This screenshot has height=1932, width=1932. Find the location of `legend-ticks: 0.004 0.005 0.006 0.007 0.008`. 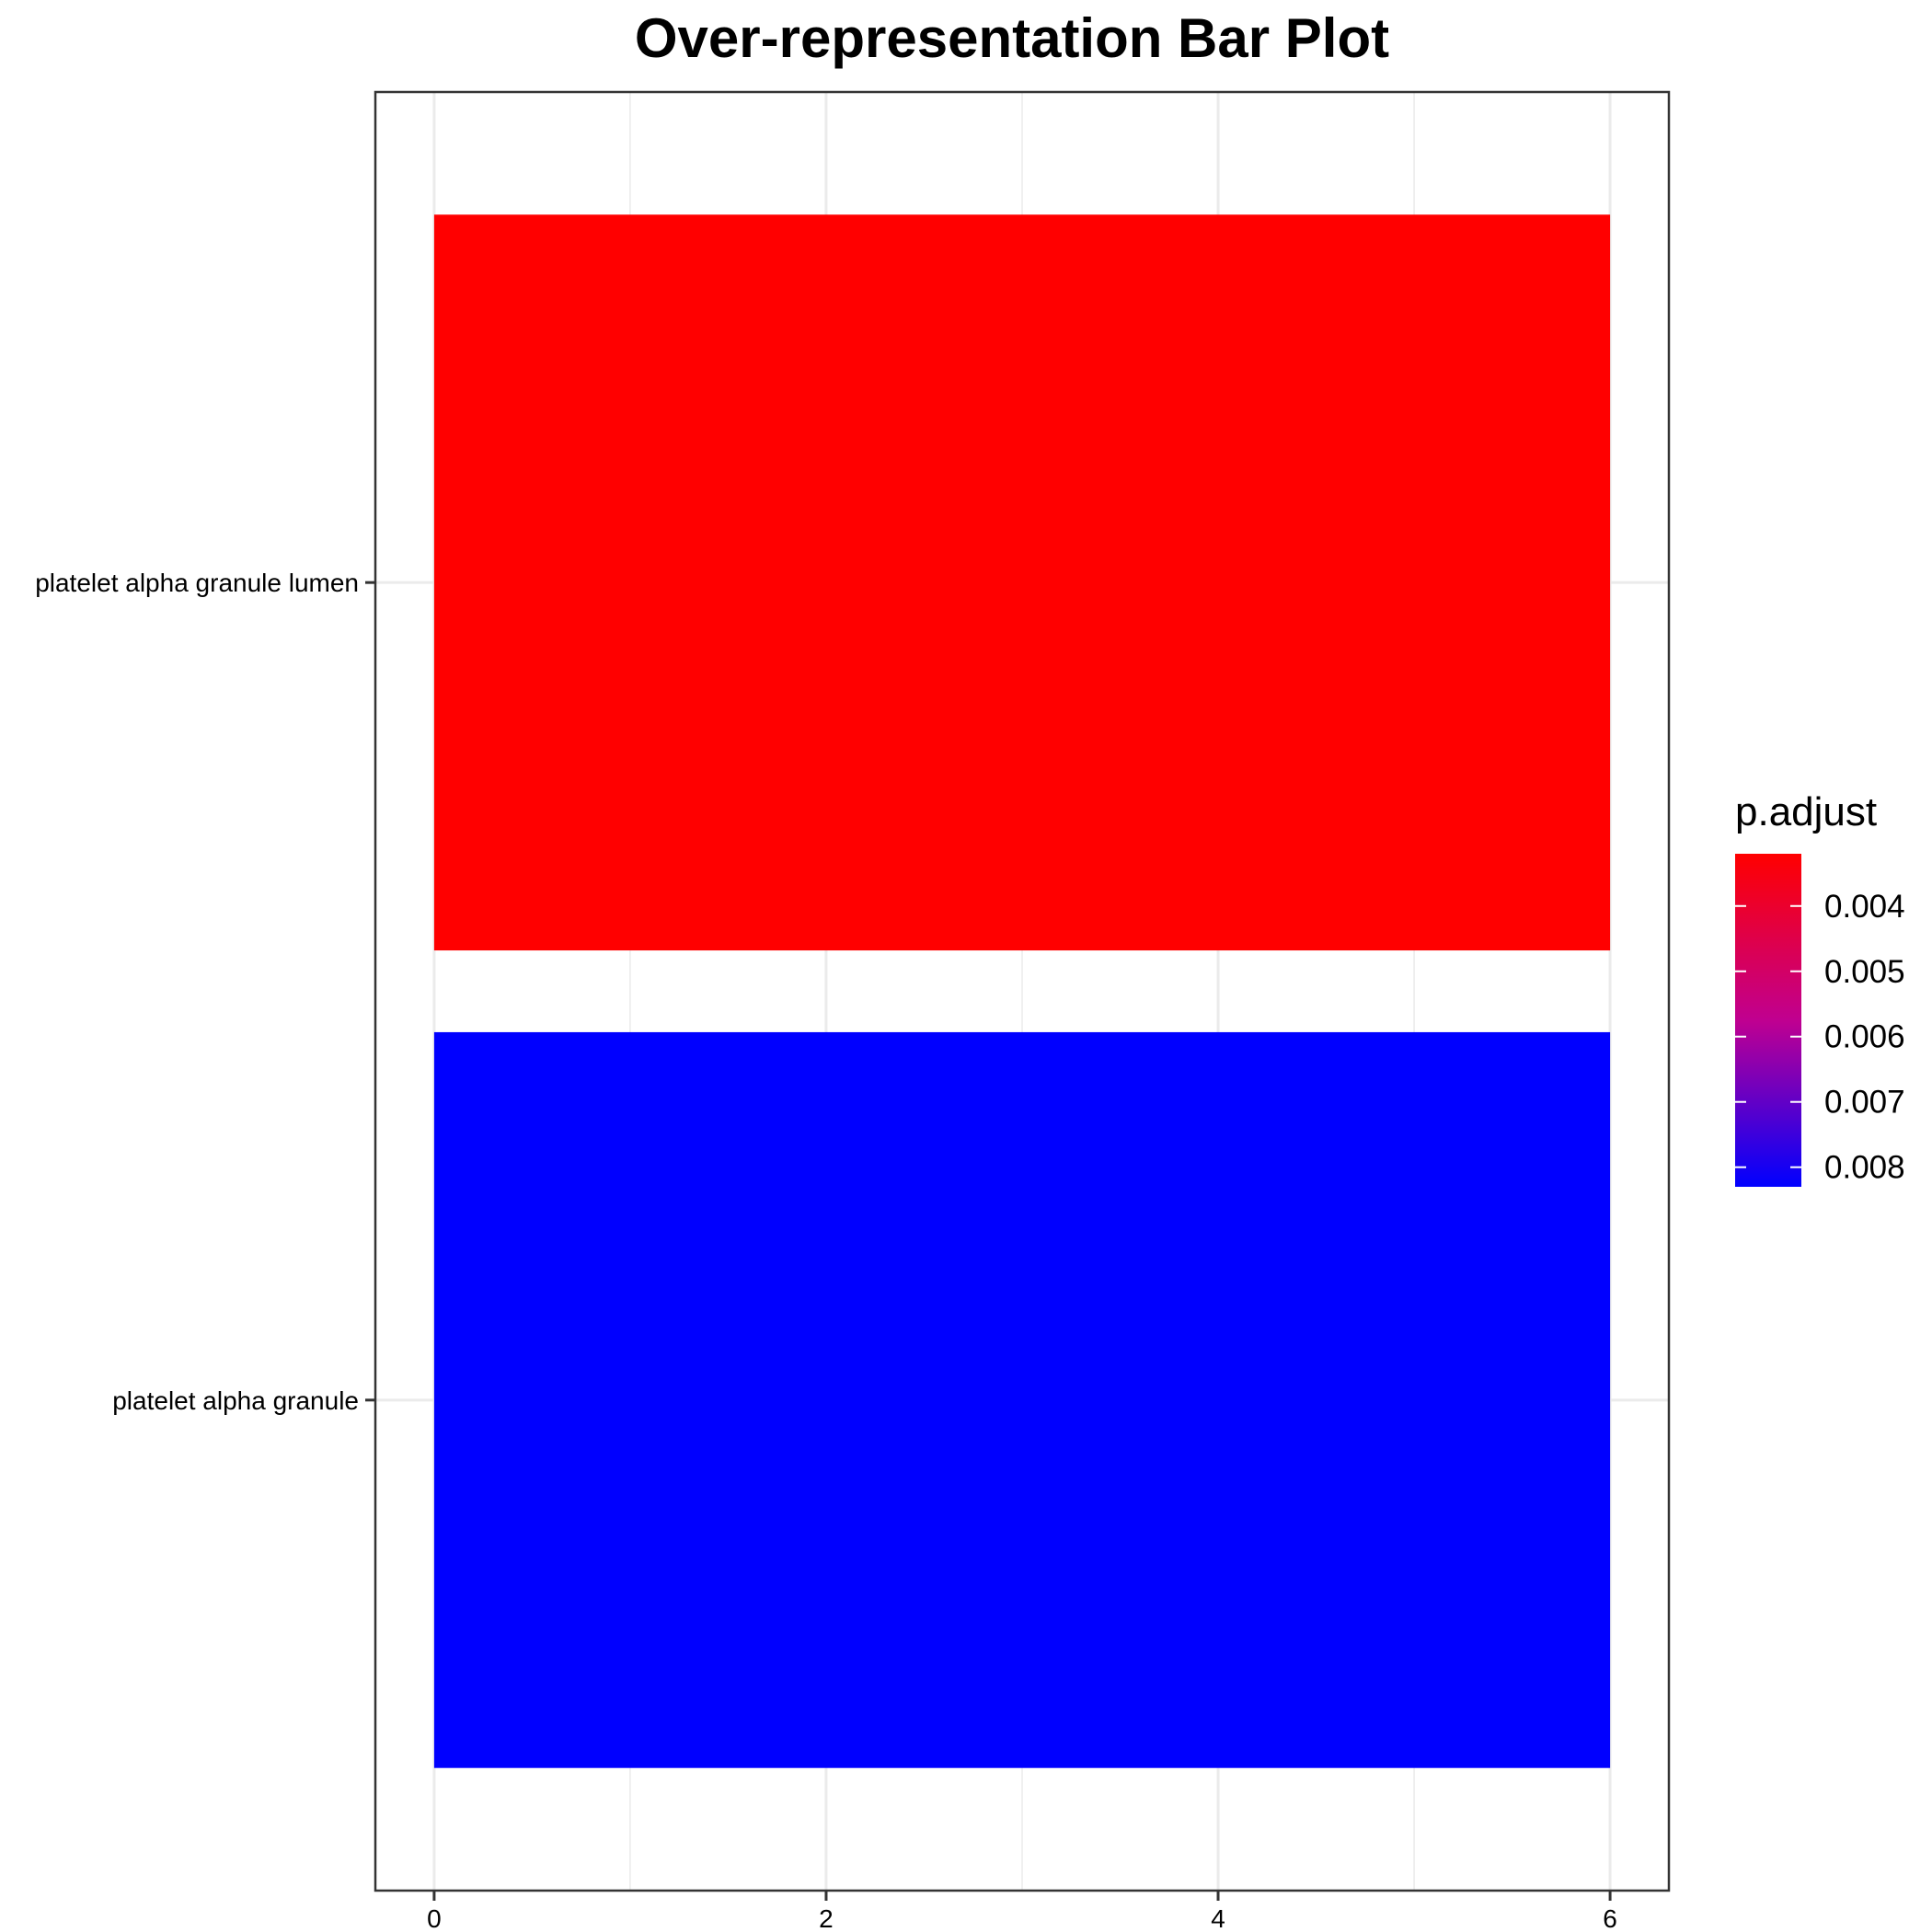

legend-ticks: 0.004 0.005 0.006 0.007 0.008 is located at coordinates (1820, 1037).